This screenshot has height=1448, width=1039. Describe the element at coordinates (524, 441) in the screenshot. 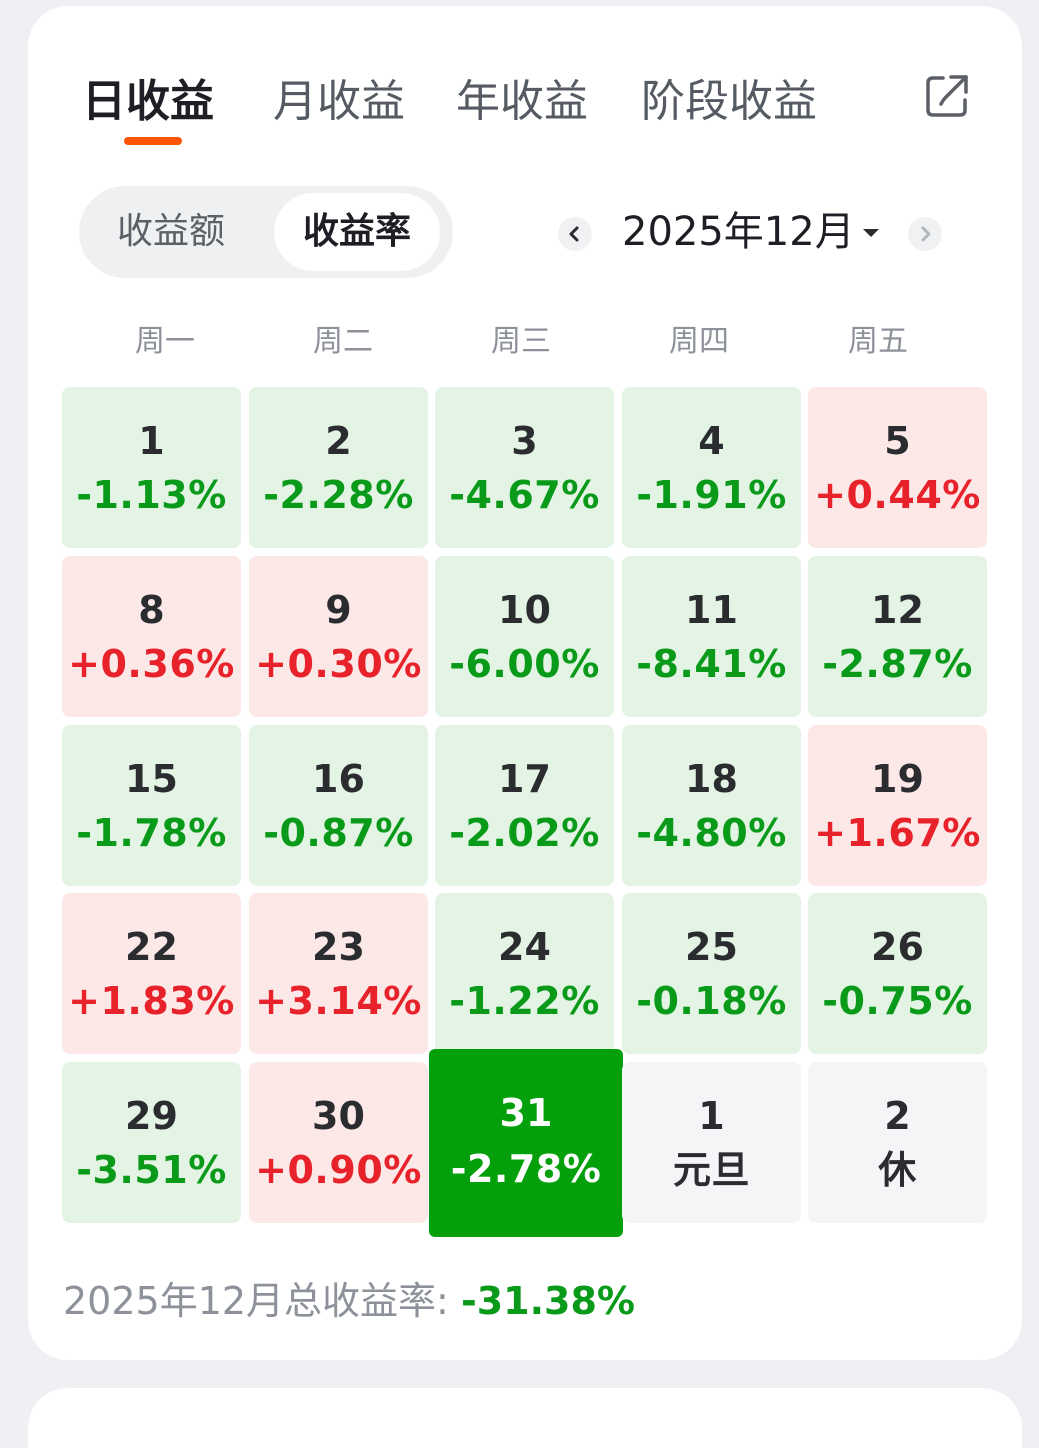

I see `day-number: 3` at that location.